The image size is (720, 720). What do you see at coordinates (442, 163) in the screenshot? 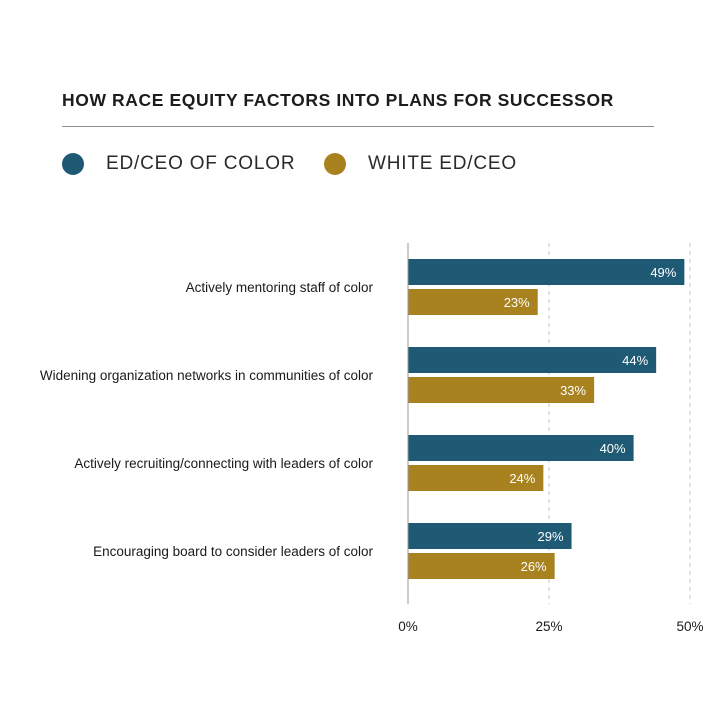
I see `legend-label-white: WHITE ED/CEO` at bounding box center [442, 163].